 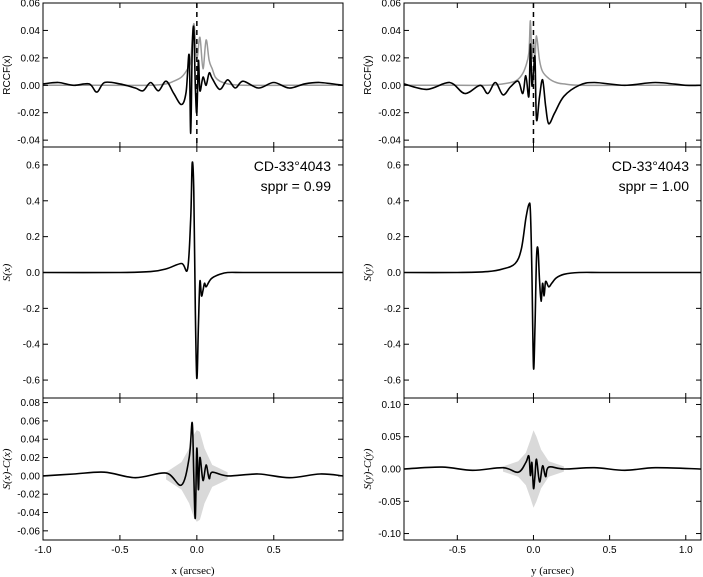 I want to click on panel-left-2-annotation-line-1: CD-33°4043, so click(x=292, y=166).